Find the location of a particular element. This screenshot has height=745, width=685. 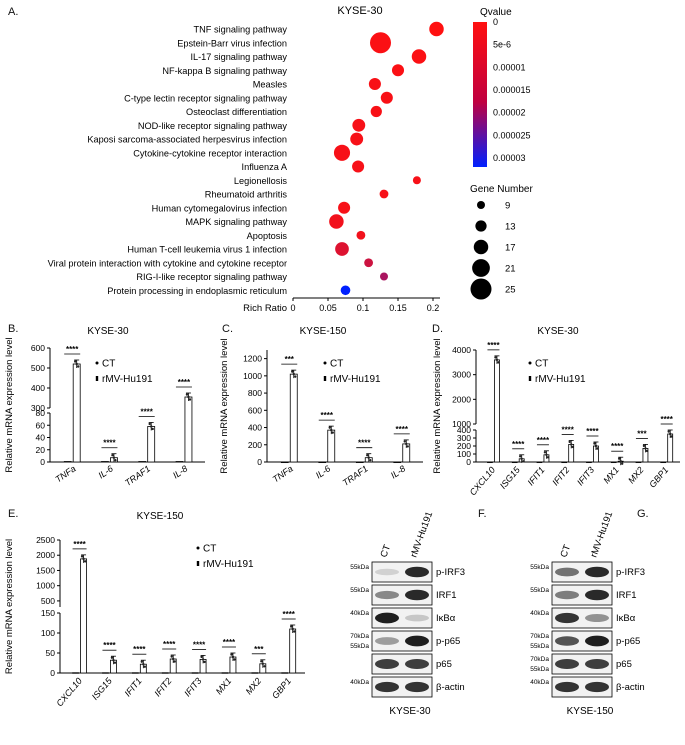

bar-y-tick-label: 800 is located at coordinates (255, 393).